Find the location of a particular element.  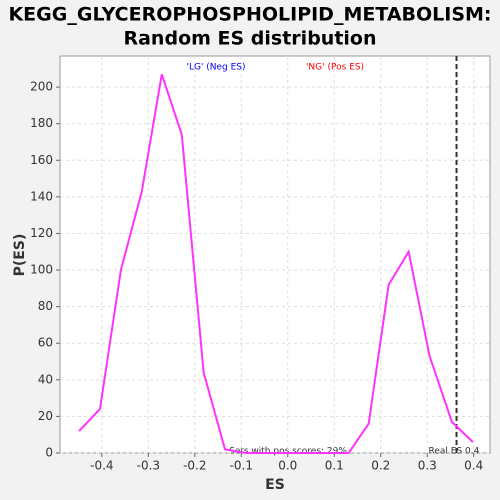

x-tick-label: 0.4 is located at coordinates (473, 466).